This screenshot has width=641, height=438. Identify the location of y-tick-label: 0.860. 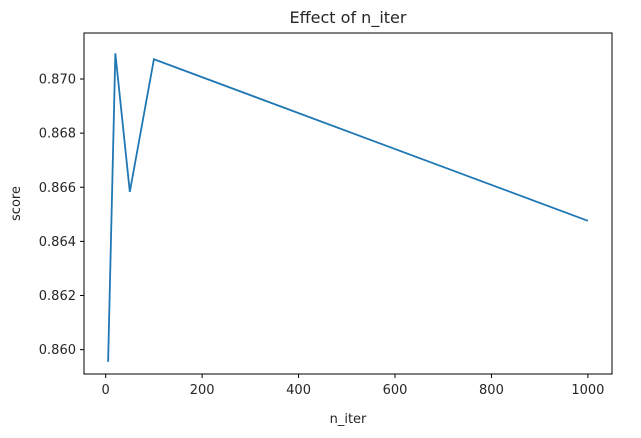
(57, 350).